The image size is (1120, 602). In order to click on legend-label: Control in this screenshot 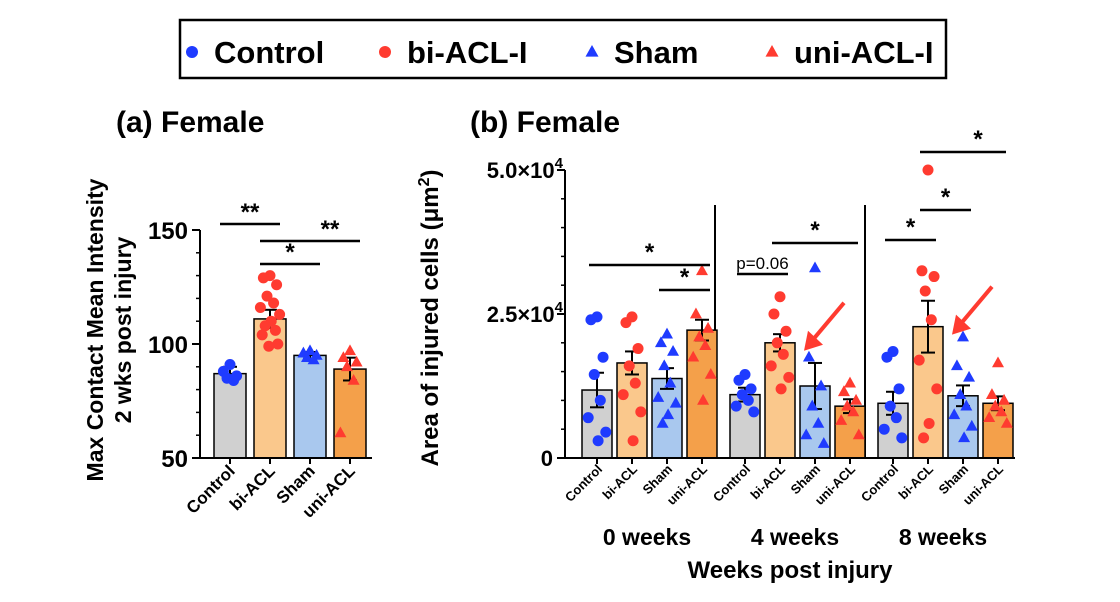, I will do `click(269, 52)`.